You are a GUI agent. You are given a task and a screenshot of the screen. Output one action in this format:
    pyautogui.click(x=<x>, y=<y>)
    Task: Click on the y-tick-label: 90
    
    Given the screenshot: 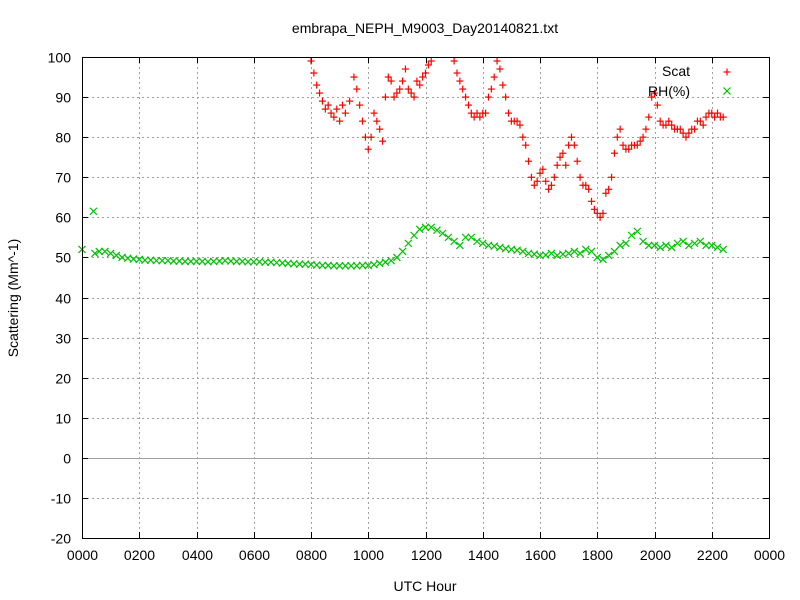 What is the action you would take?
    pyautogui.click(x=63, y=98)
    